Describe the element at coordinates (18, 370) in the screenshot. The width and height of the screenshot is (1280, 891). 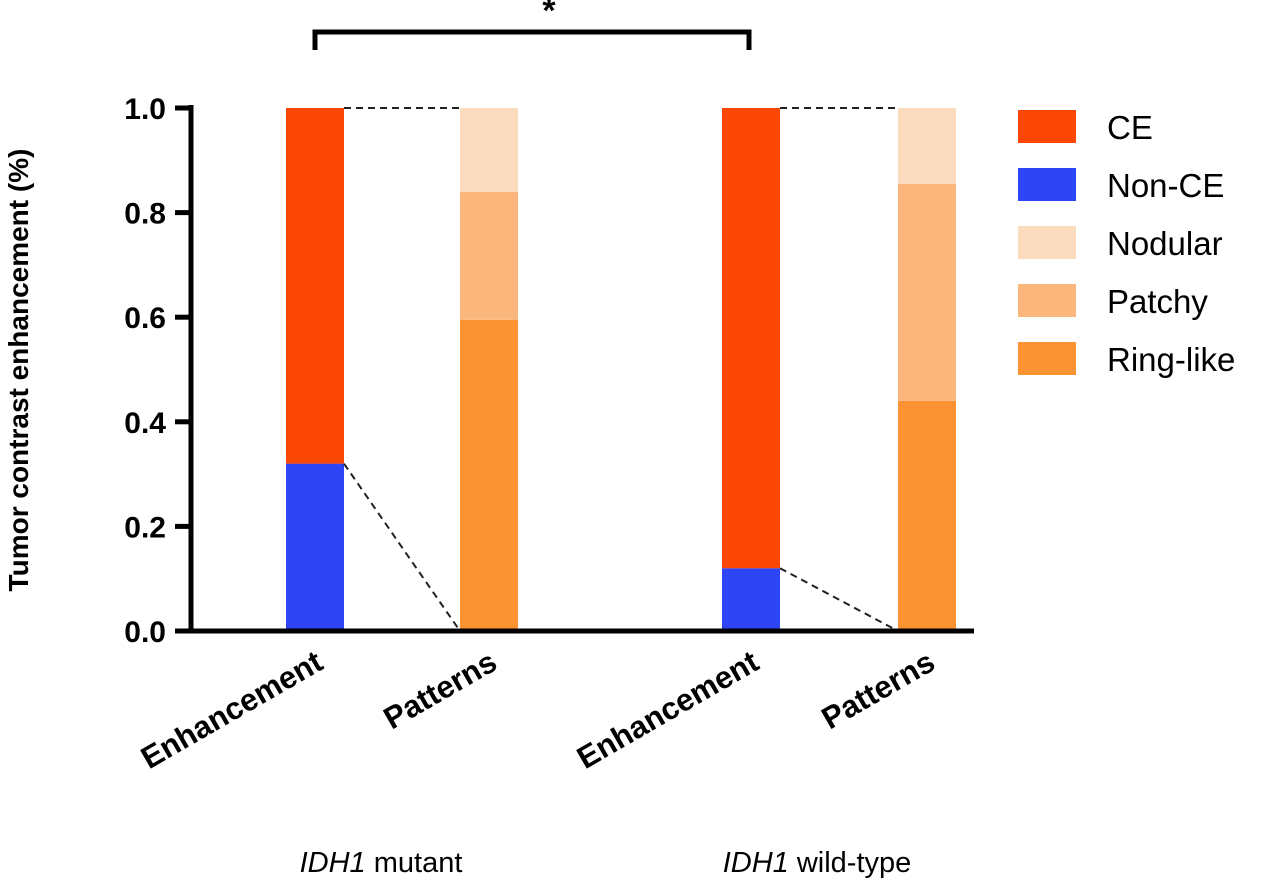
I see `y-axis-label: Tumor contrast enhancement (%)` at that location.